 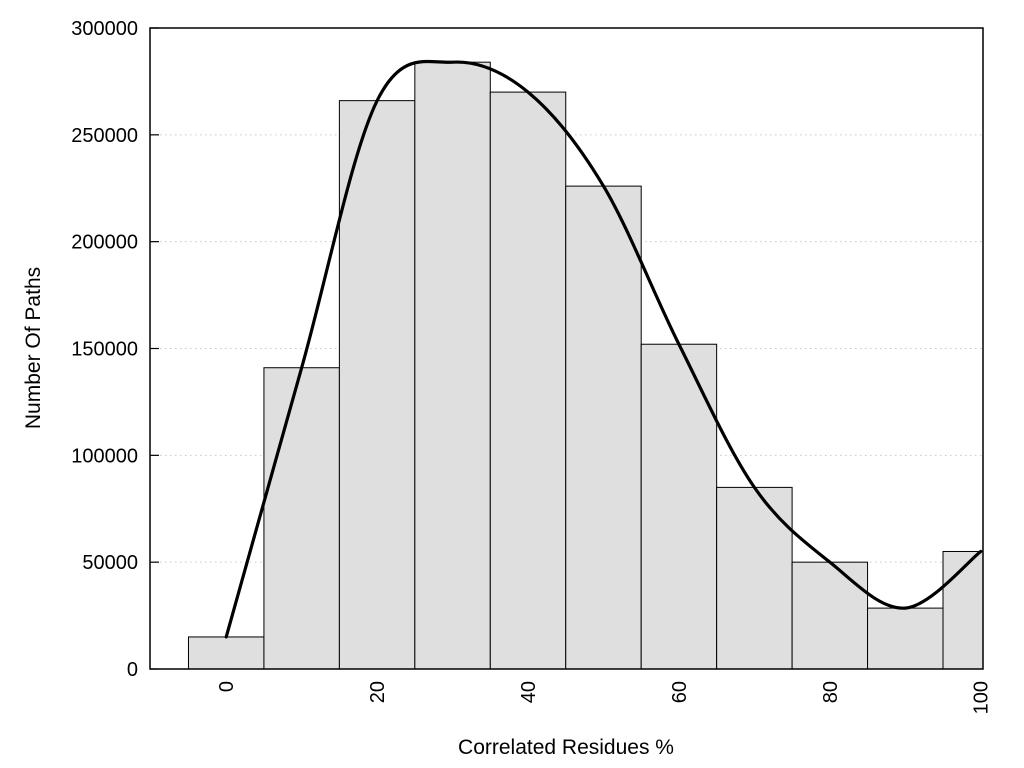 I want to click on axis-ticks, so click(x=154, y=348).